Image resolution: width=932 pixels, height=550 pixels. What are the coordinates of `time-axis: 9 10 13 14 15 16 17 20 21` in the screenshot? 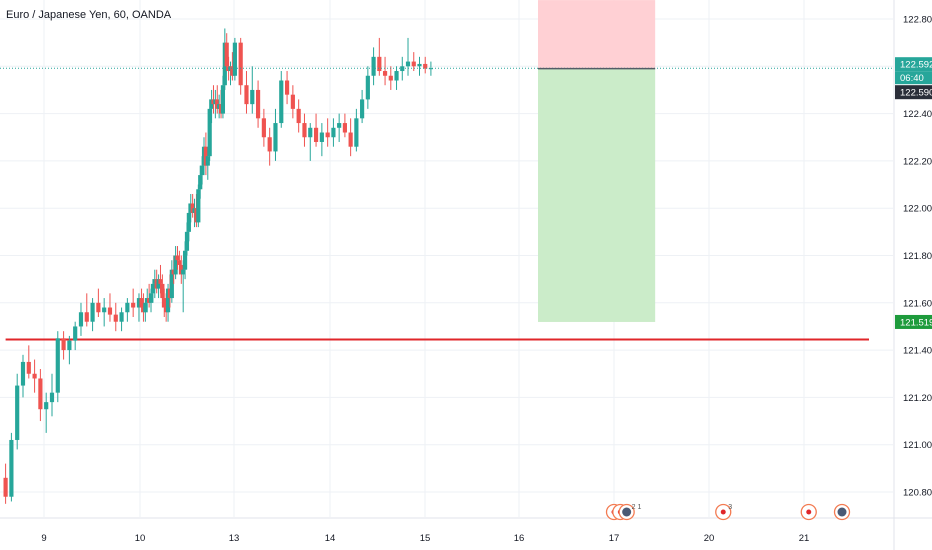 It's located at (466, 530).